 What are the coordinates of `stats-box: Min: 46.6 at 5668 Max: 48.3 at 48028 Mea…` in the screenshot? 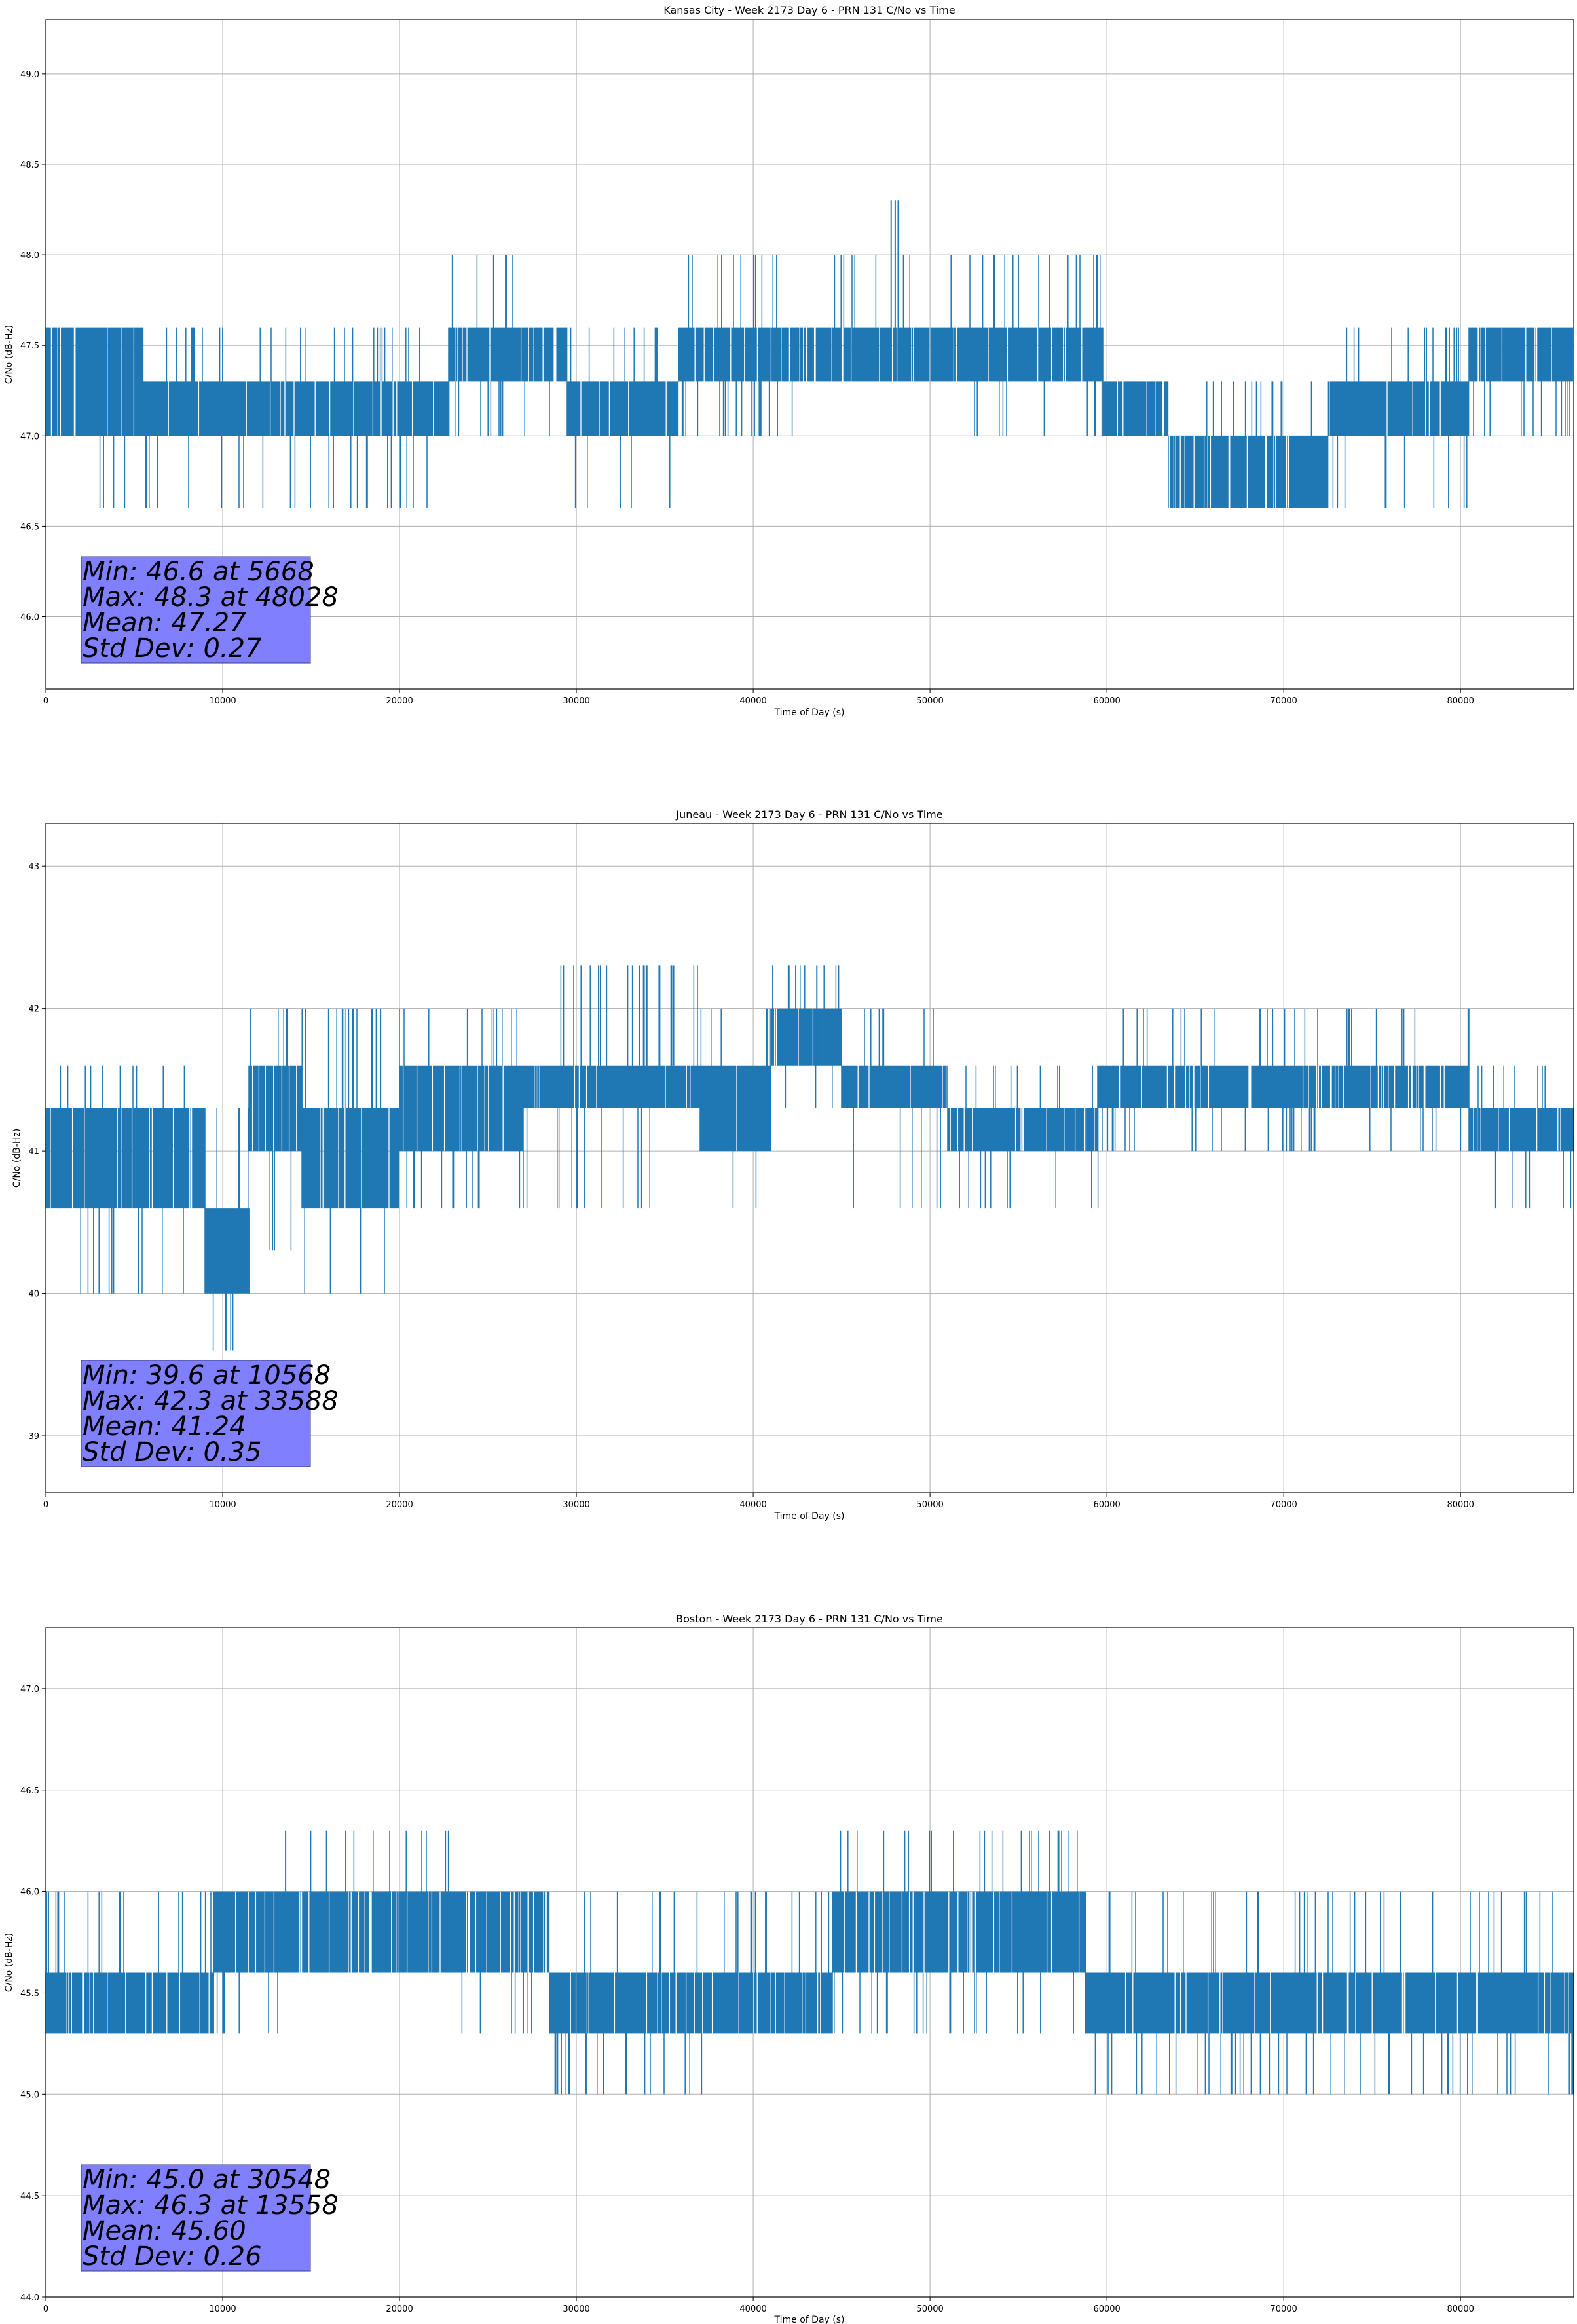 It's located at (210, 610).